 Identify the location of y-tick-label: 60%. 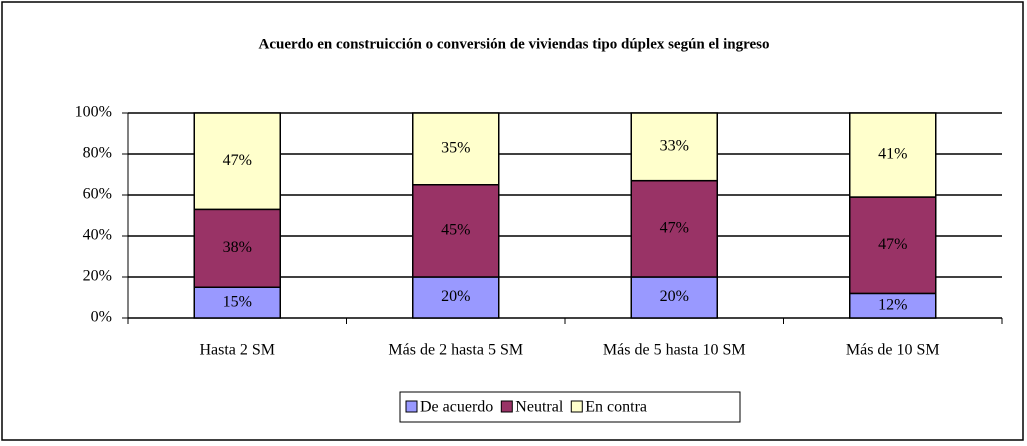
(97, 194).